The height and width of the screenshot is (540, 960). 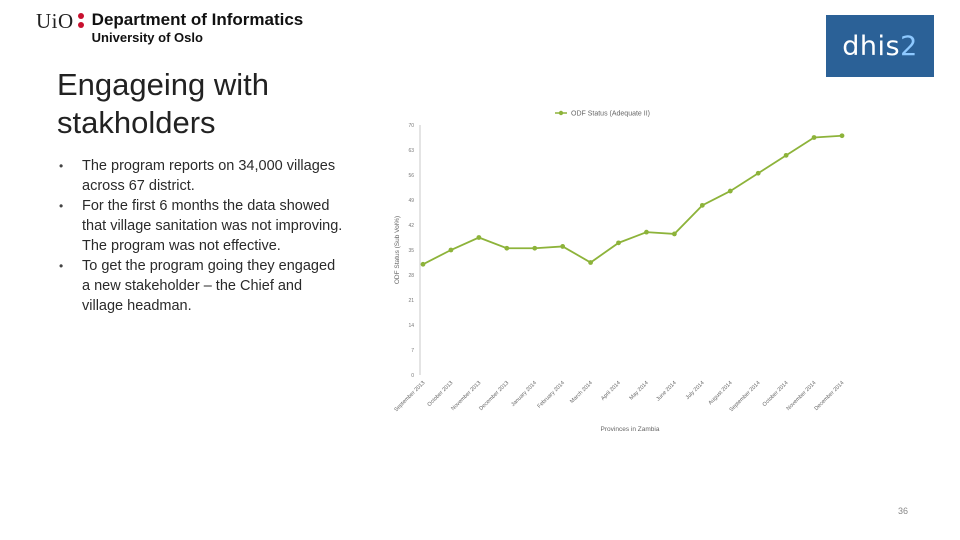 What do you see at coordinates (721, 393) in the screenshot?
I see `x-tick-label: August 2014` at bounding box center [721, 393].